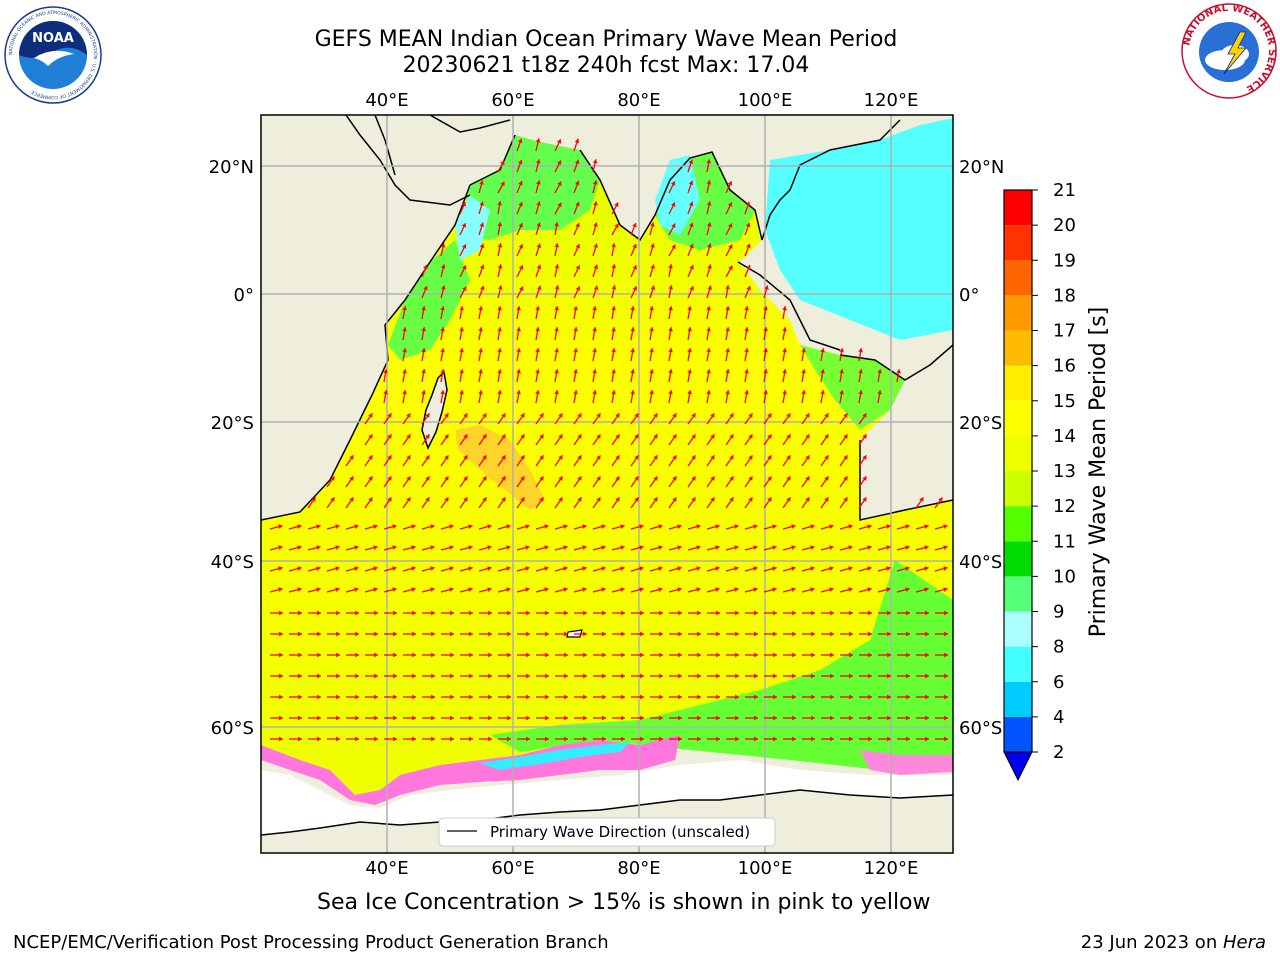 The height and width of the screenshot is (960, 1280). I want to click on lat-tick-right-0: 0°, so click(969, 295).